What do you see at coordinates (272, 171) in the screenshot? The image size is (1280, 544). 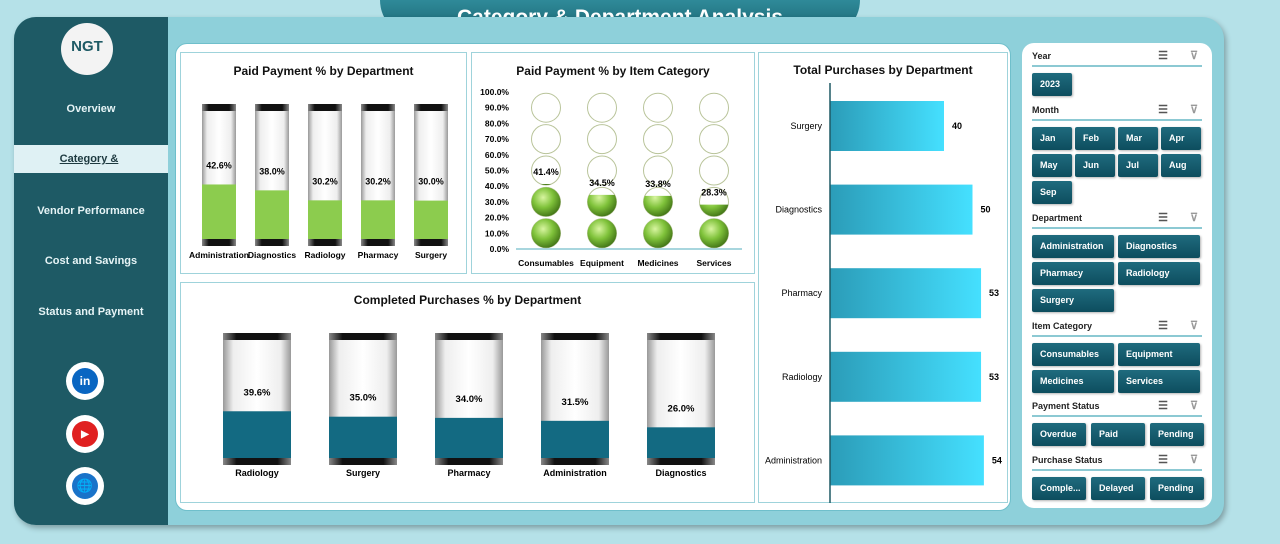 I see `data-label: 38.0%` at bounding box center [272, 171].